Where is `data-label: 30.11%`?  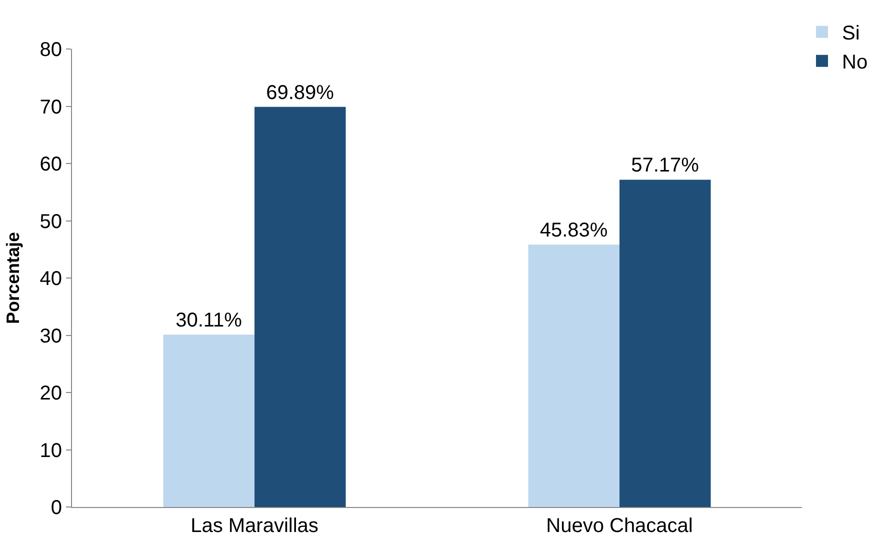 data-label: 30.11% is located at coordinates (209, 321).